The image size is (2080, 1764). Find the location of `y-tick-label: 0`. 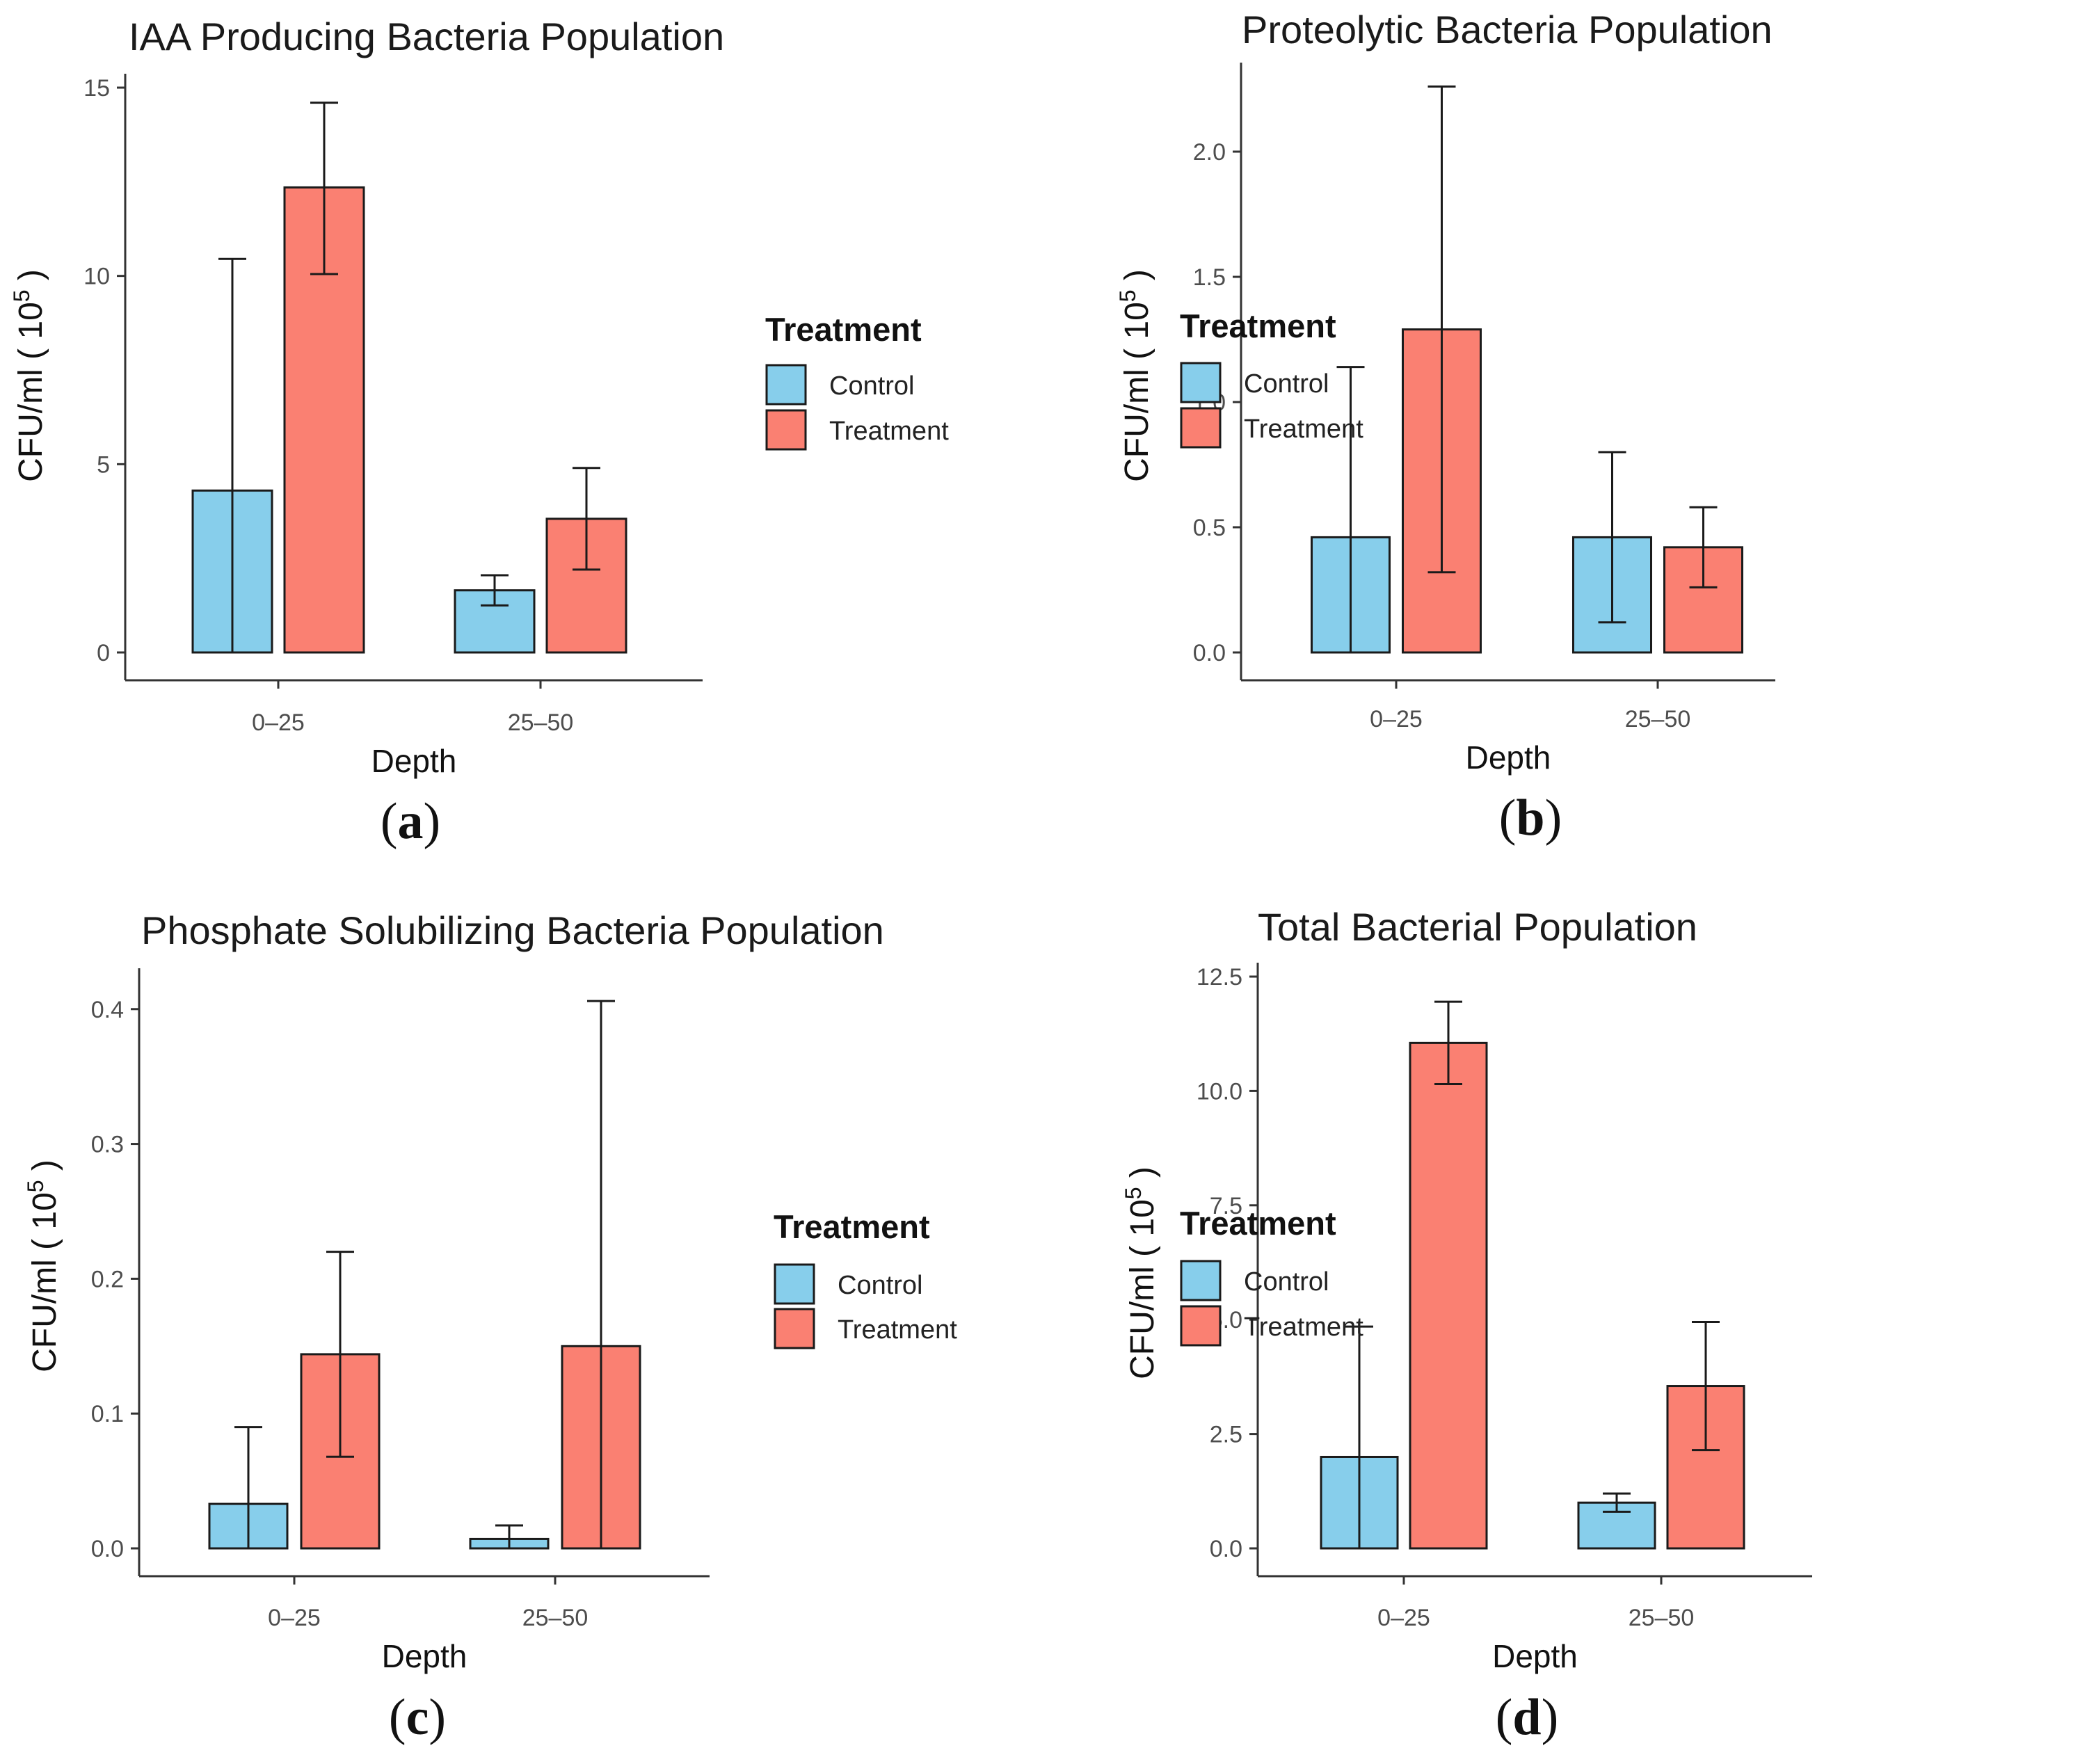

y-tick-label: 0 is located at coordinates (103, 653).